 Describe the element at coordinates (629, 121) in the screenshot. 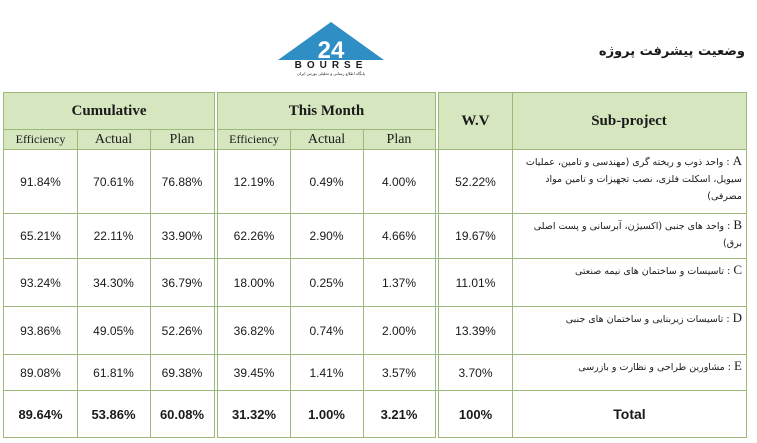

I see `subproject-header: Sub-project` at that location.